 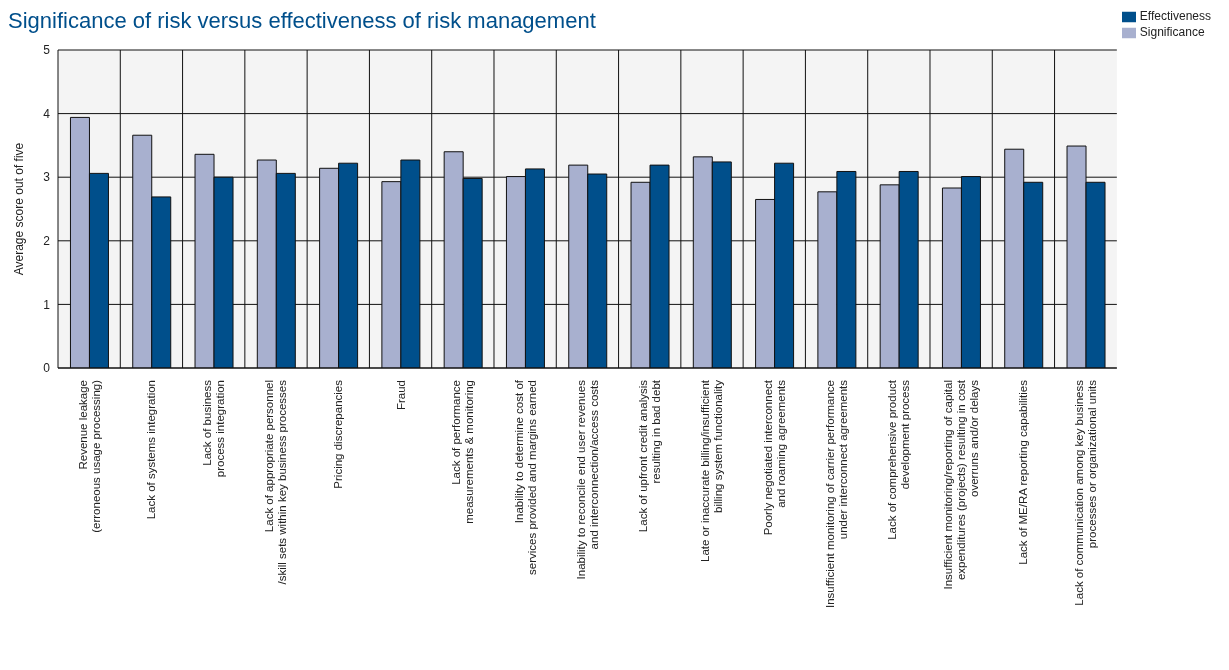 What do you see at coordinates (1172, 32) in the screenshot?
I see `legend-label: Significance` at bounding box center [1172, 32].